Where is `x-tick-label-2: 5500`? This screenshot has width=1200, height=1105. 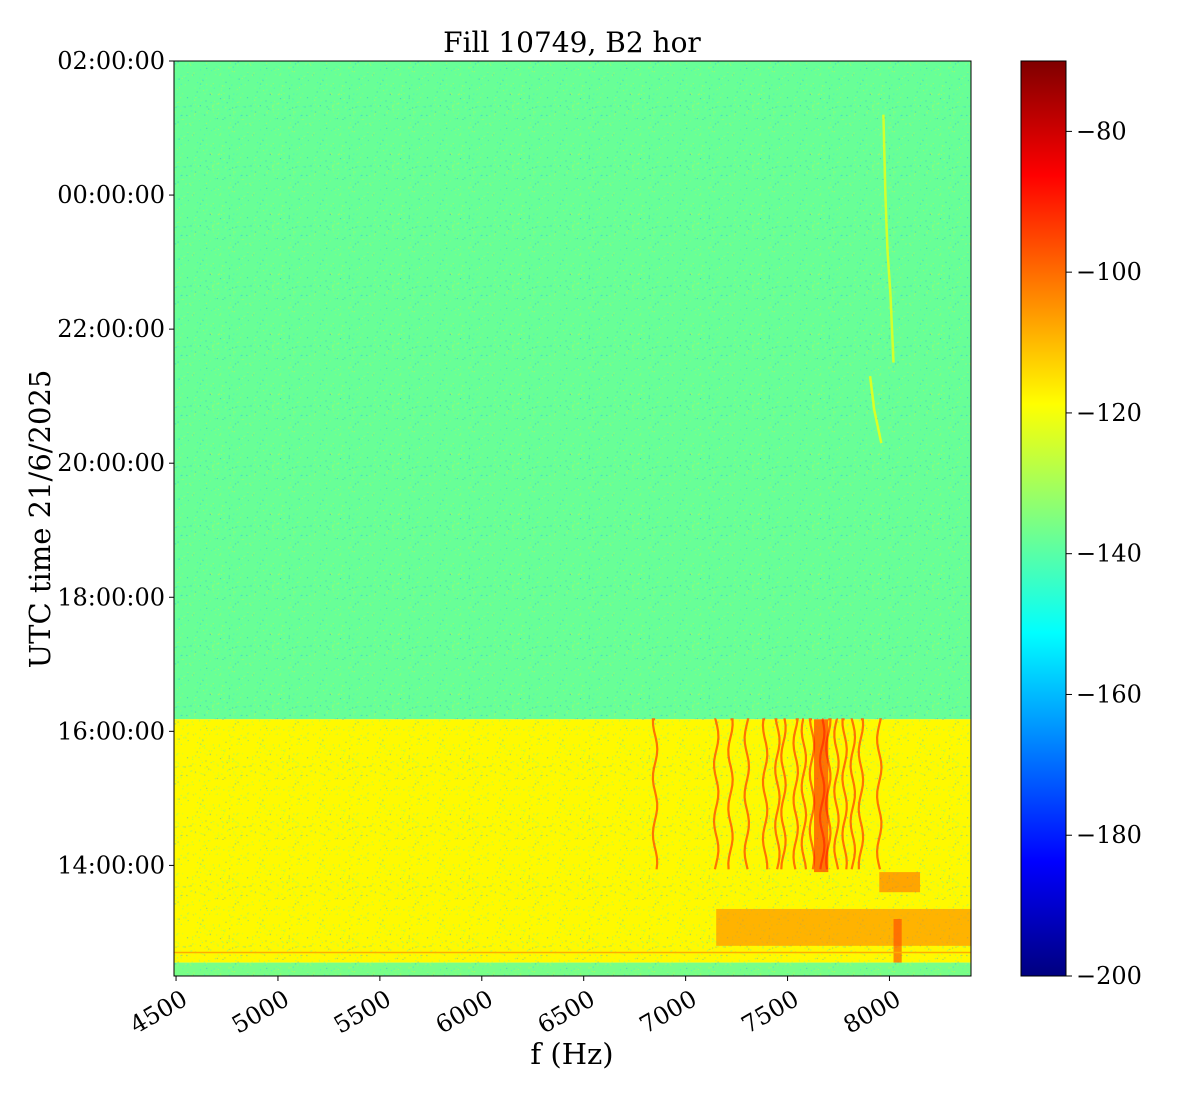
x-tick-label-2: 5500 is located at coordinates (362, 1012).